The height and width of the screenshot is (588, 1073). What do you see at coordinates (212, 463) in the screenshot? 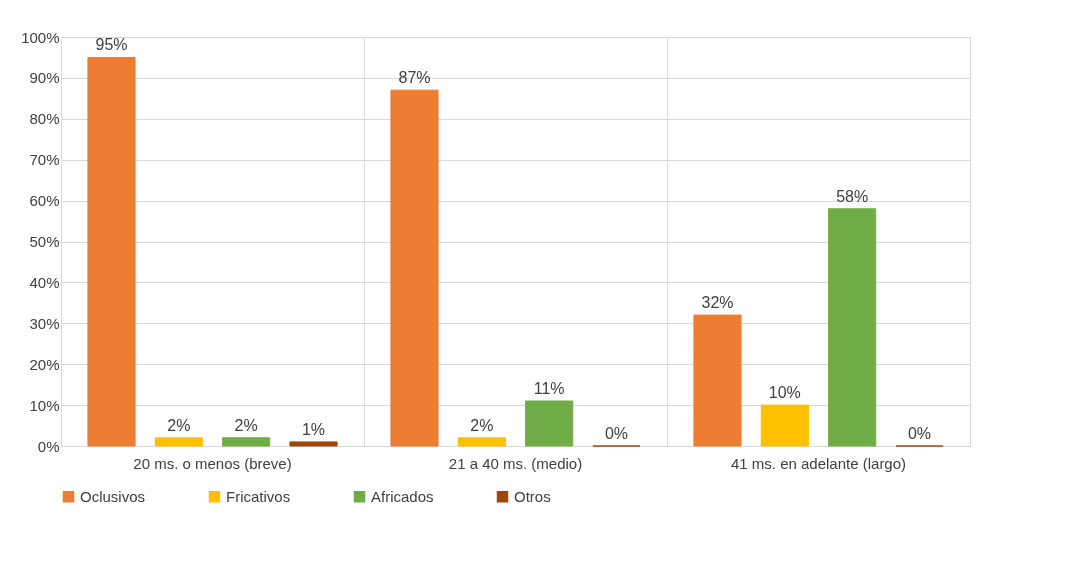
I see `x-tick-label: 20 ms. o menos (breve)` at bounding box center [212, 463].